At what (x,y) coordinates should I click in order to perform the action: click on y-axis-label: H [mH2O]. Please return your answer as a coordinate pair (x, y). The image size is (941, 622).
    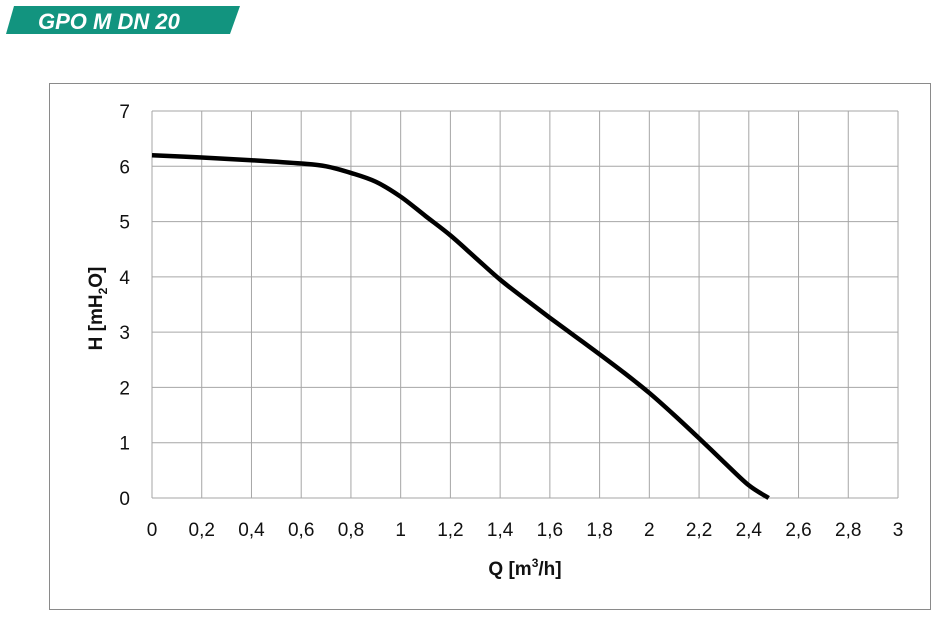
    Looking at the image, I should click on (98, 309).